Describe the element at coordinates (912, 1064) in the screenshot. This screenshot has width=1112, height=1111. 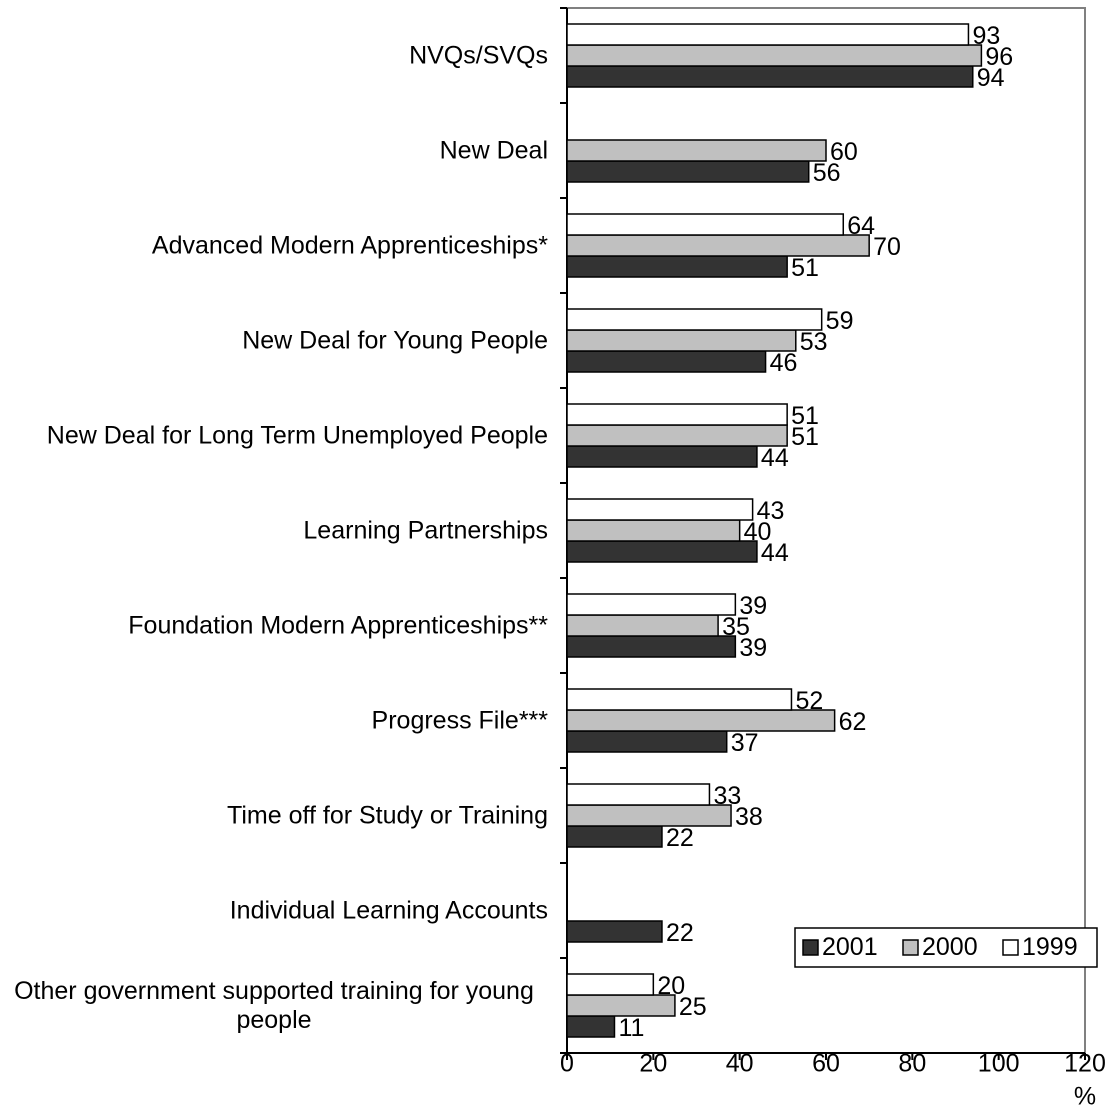
I see `x-tick-label: 80` at that location.